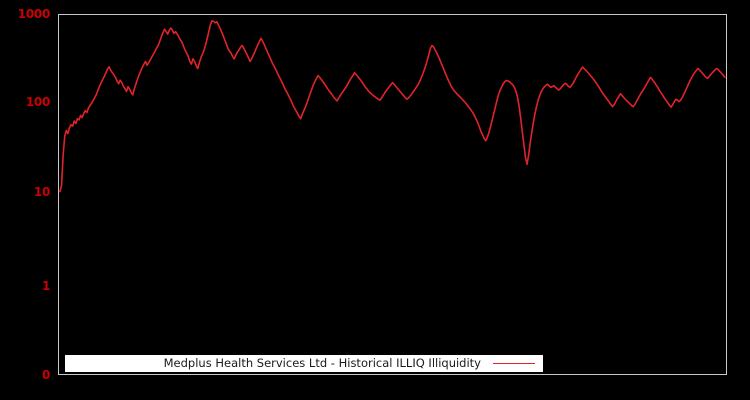 The height and width of the screenshot is (400, 750). I want to click on y-tick-label-10: 10, so click(41, 192).